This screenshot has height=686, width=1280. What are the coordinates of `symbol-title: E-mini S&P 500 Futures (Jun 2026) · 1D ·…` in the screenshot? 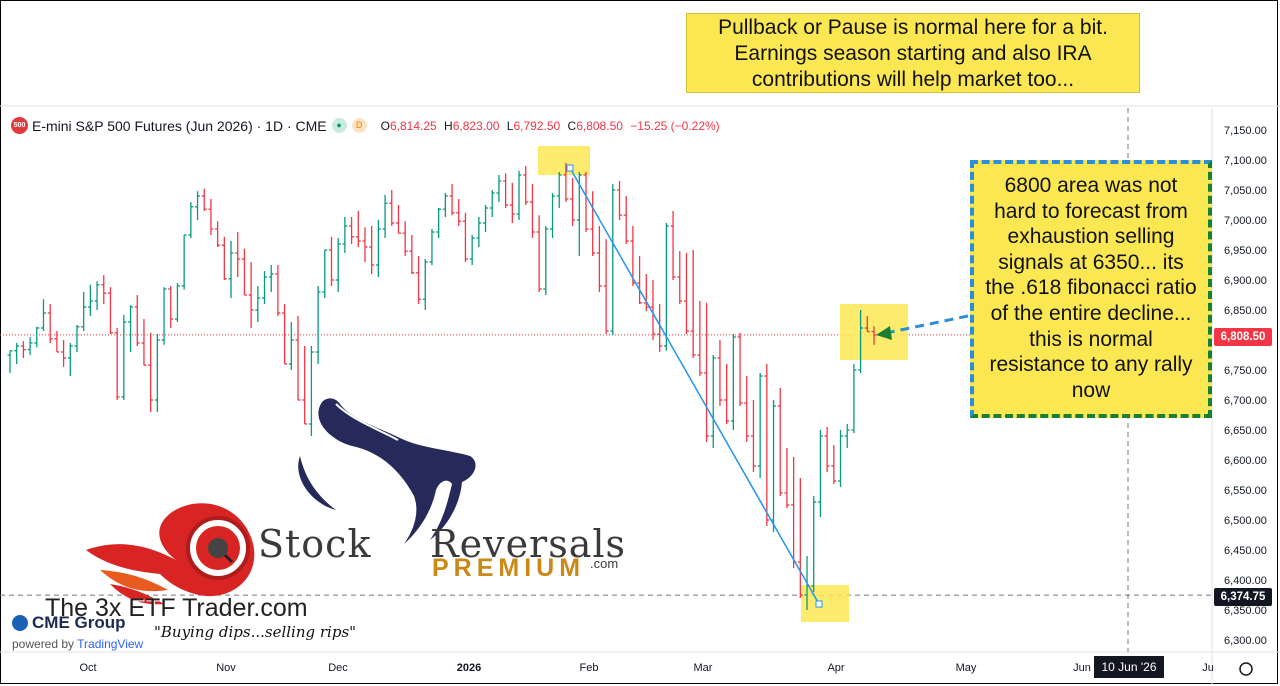 It's located at (179, 125).